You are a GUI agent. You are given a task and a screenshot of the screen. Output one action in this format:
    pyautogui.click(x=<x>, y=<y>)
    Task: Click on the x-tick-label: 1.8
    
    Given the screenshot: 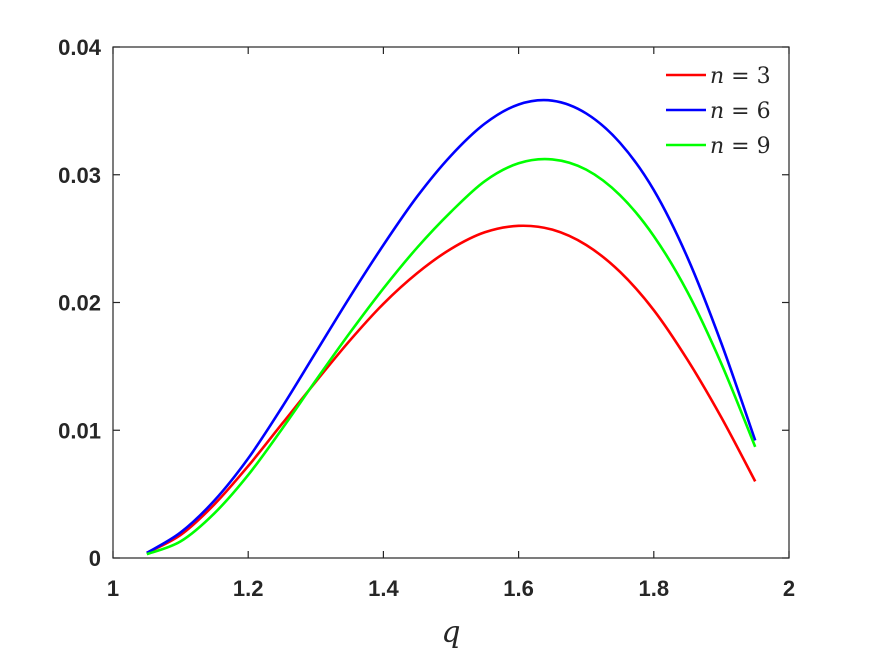 What is the action you would take?
    pyautogui.click(x=654, y=588)
    